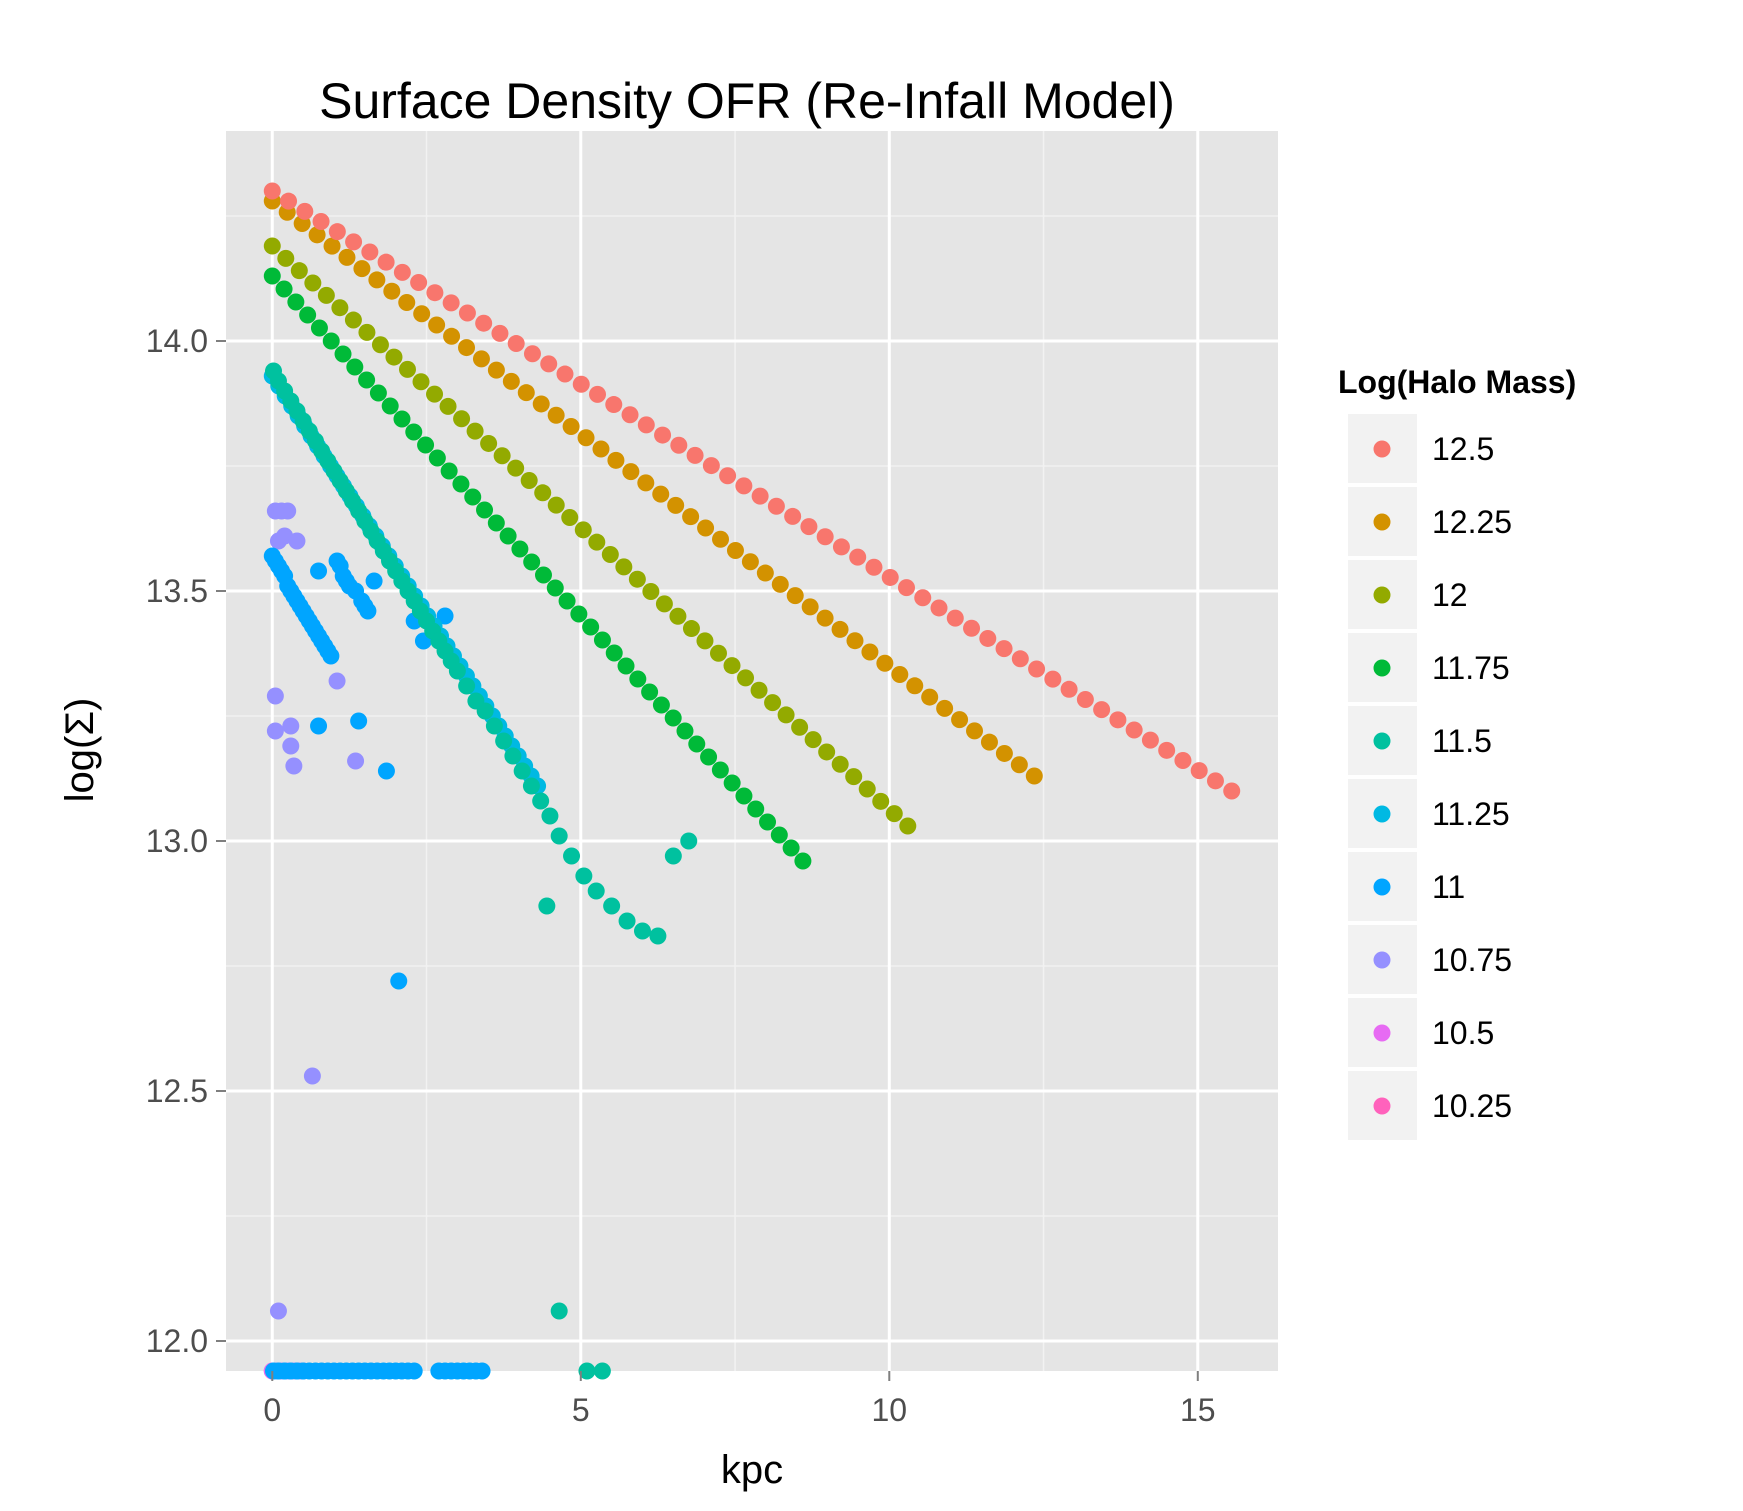  What do you see at coordinates (186, 841) in the screenshot?
I see `y-axis: 12.0 12.5 13.0 13.5 14.0` at bounding box center [186, 841].